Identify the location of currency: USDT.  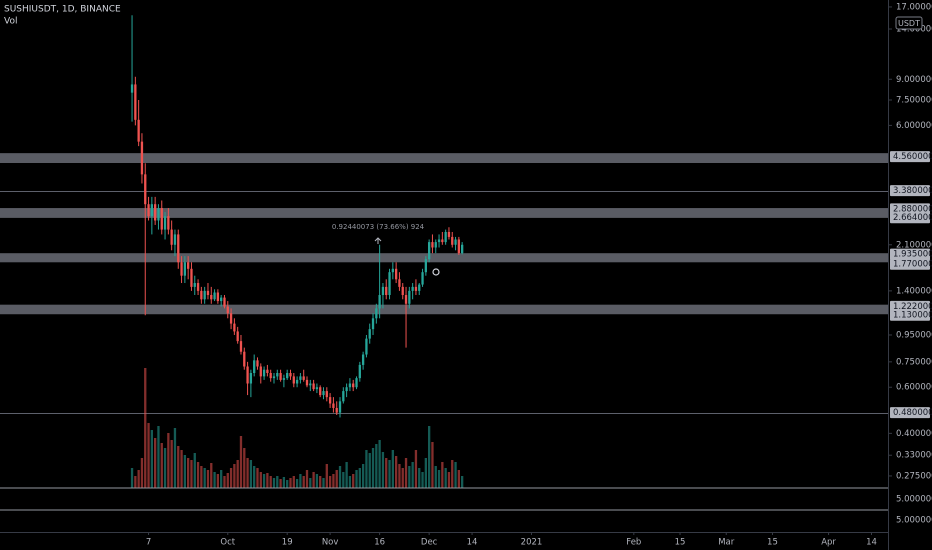
(909, 23).